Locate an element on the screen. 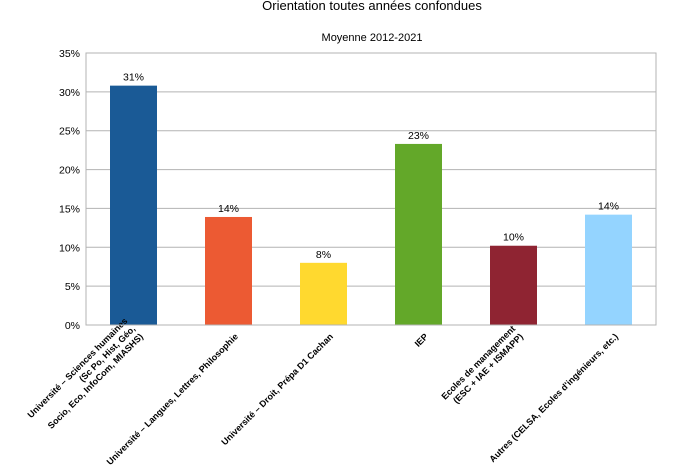  y-tick-label: 0% is located at coordinates (72, 326).